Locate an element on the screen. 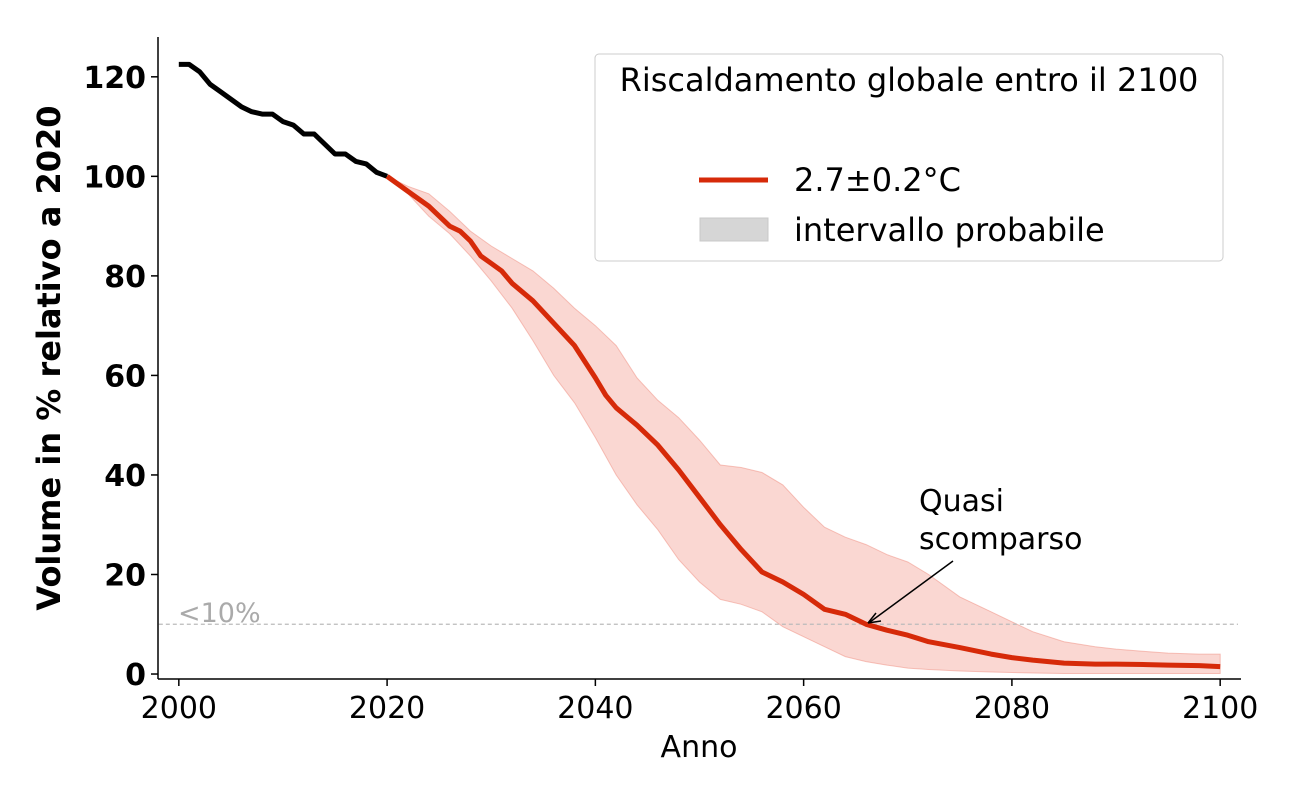  annotation-line-2: scomparso is located at coordinates (1000, 539).